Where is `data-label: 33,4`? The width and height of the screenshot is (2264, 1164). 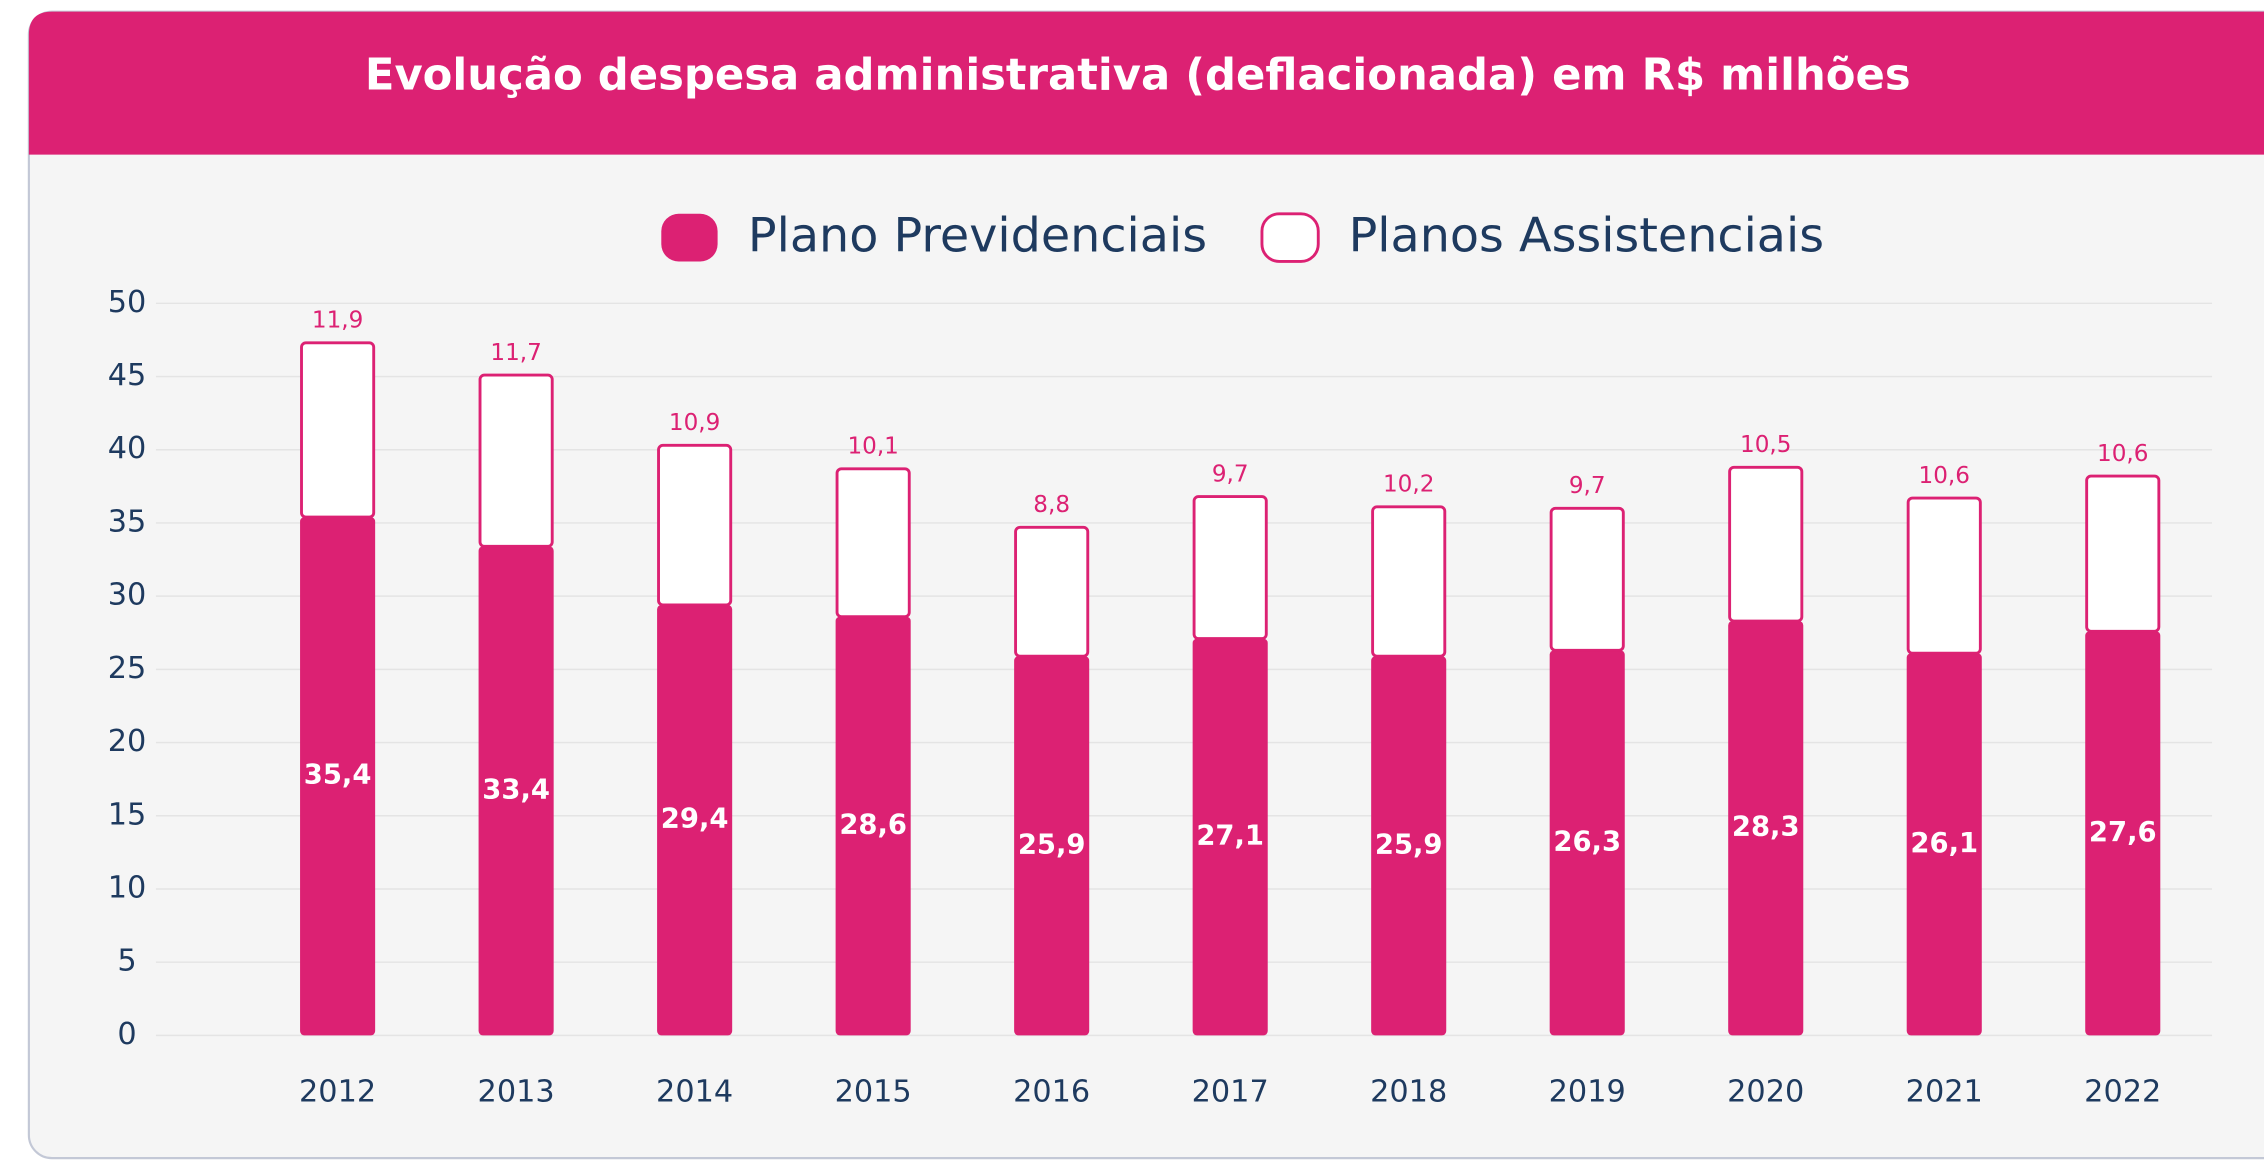 data-label: 33,4 is located at coordinates (516, 789).